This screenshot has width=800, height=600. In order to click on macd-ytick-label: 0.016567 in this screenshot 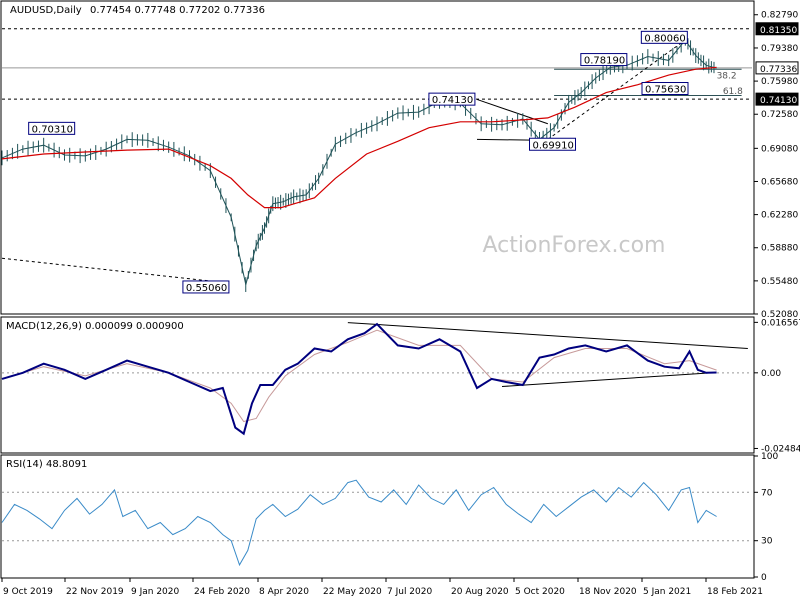, I will do `click(780, 323)`.